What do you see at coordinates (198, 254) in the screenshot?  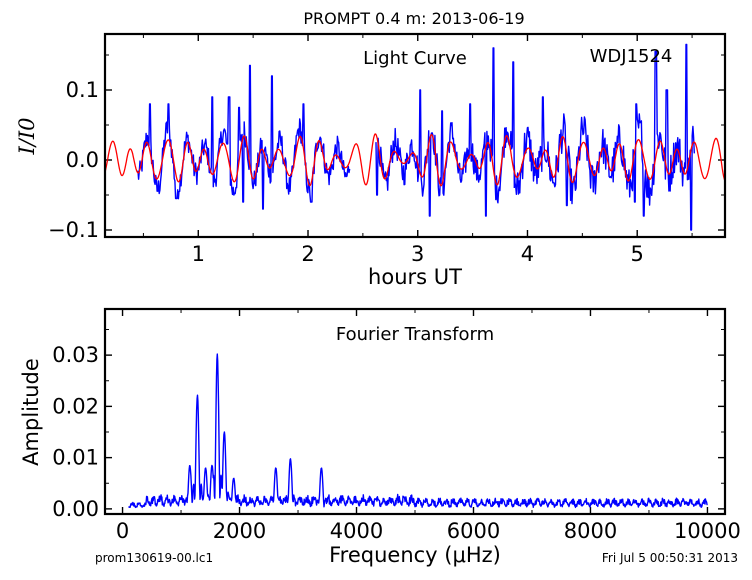 I see `lc-x-tick-label: 1` at bounding box center [198, 254].